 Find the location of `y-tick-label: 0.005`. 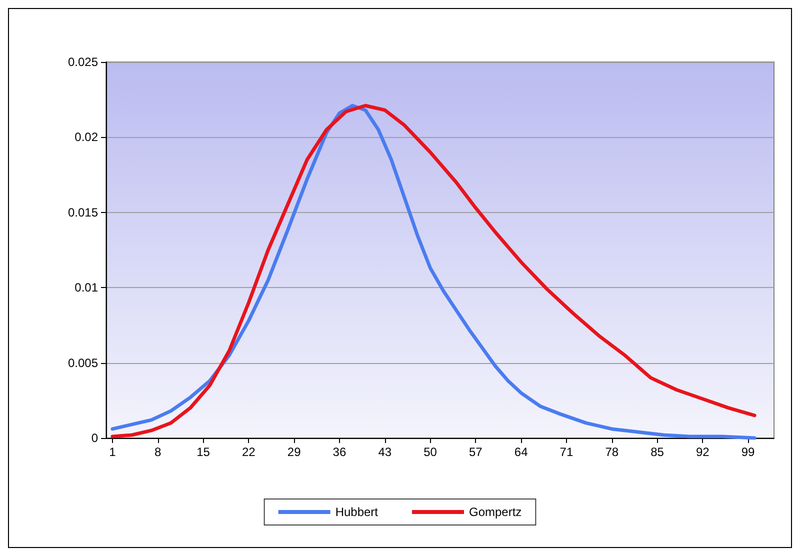

y-tick-label: 0.005 is located at coordinates (83, 363).